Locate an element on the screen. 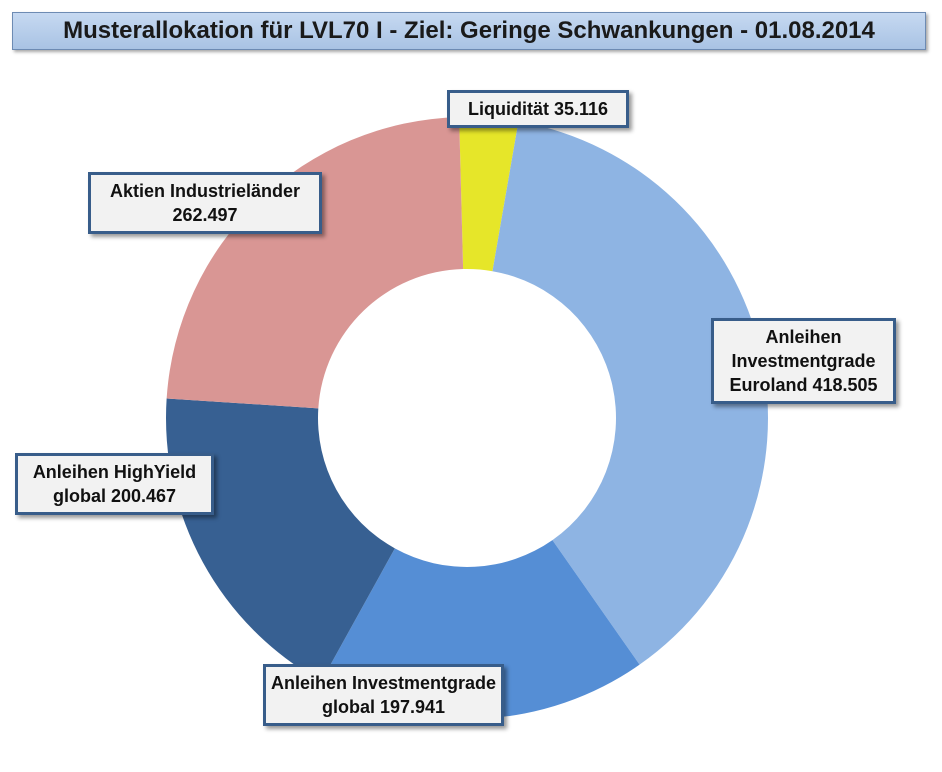 The width and height of the screenshot is (942, 772). label-value: 197.941 is located at coordinates (412, 707).